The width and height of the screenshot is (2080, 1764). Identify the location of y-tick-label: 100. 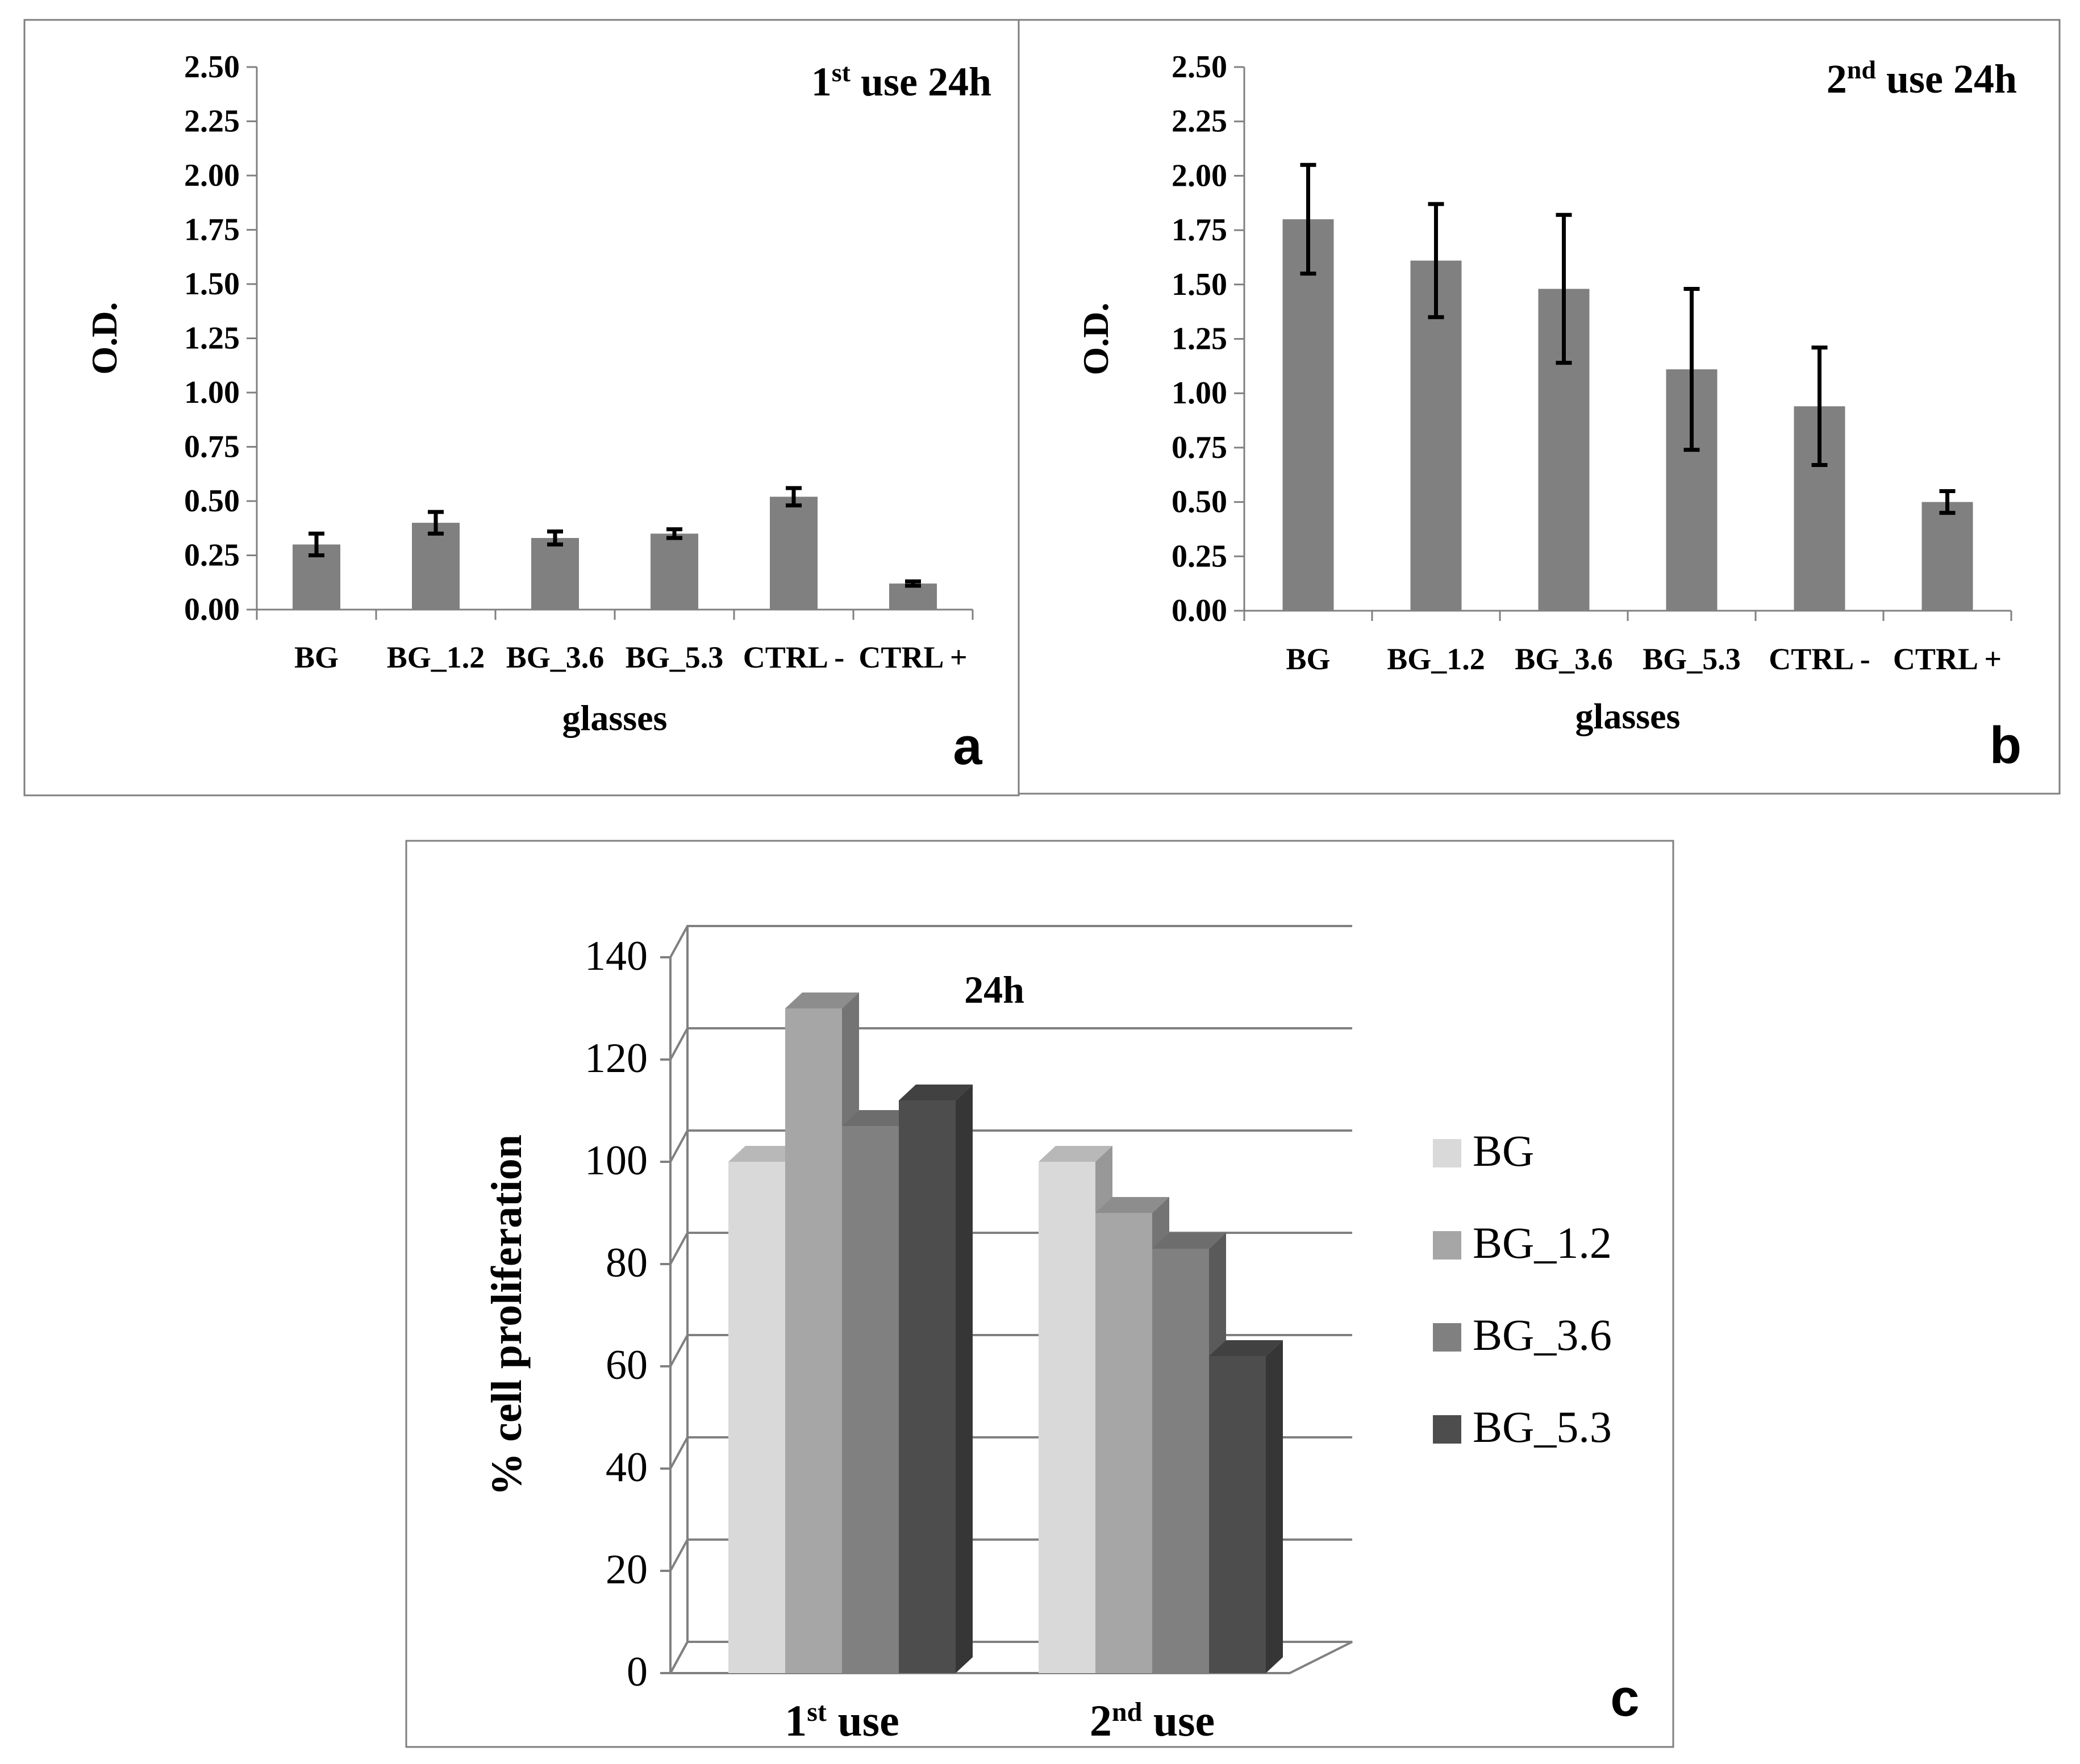
(617, 1160).